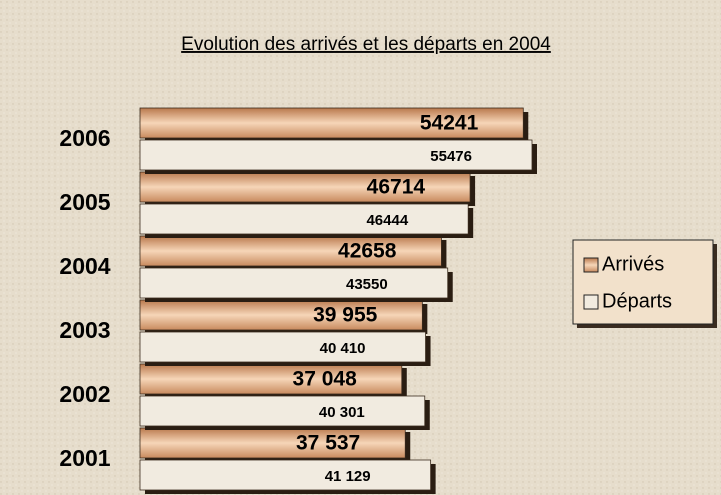 The height and width of the screenshot is (495, 721). What do you see at coordinates (345, 315) in the screenshot?
I see `data-label: 39 955` at bounding box center [345, 315].